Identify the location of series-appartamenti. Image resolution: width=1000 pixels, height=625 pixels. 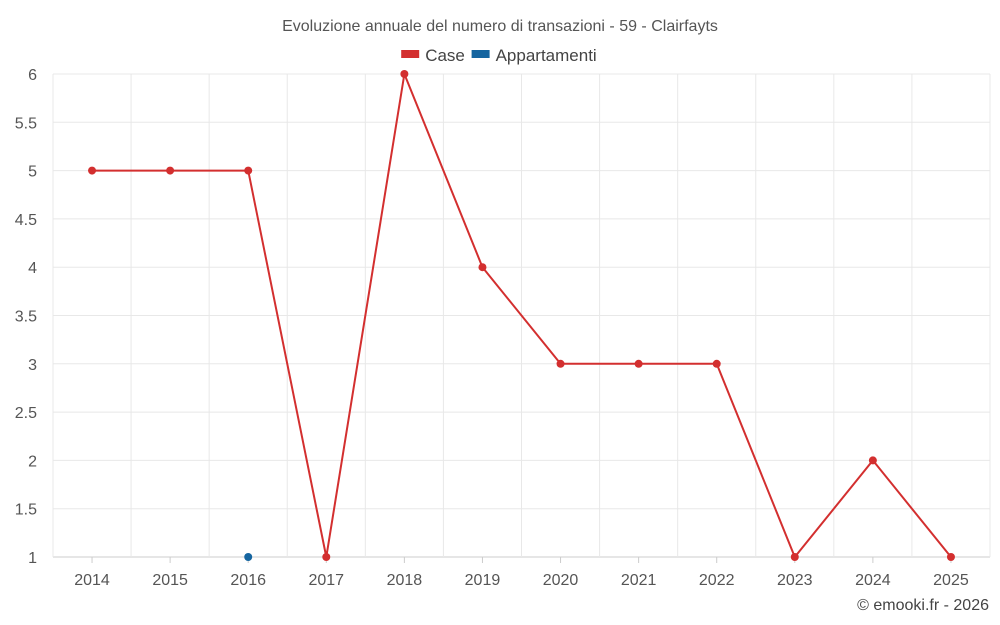
(248, 557).